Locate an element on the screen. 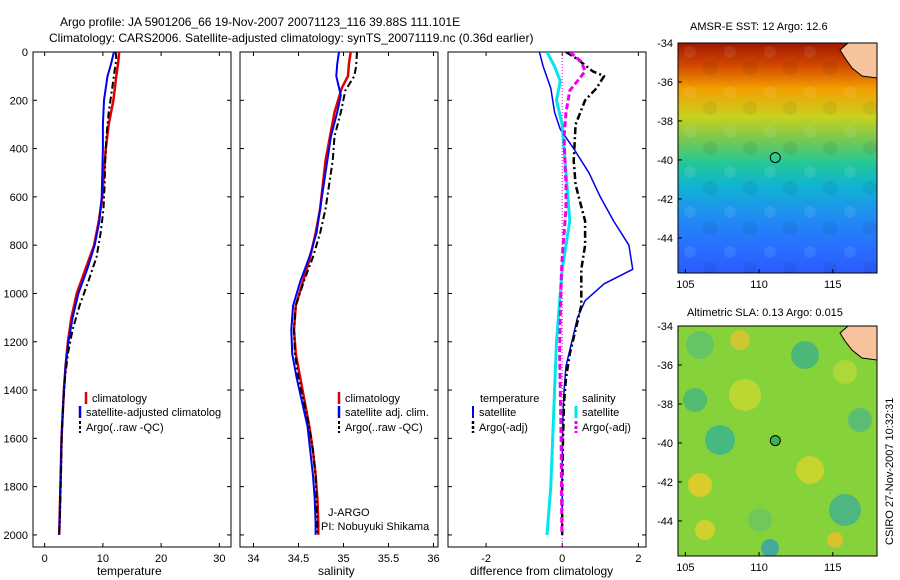  y-tick-label: 200 is located at coordinates (19, 101).